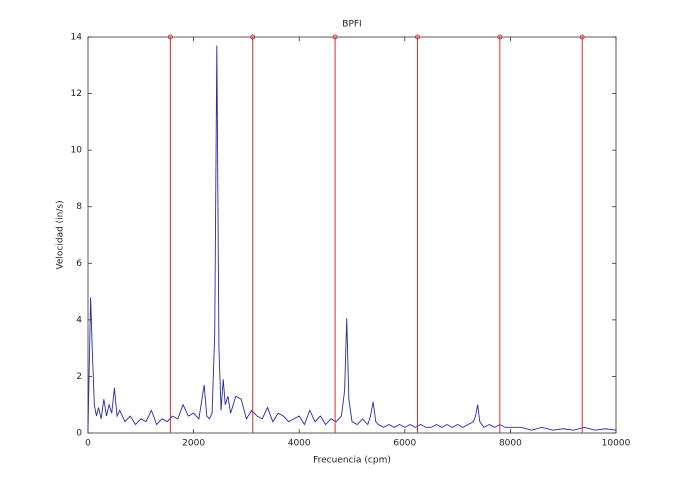 Image resolution: width=682 pixels, height=492 pixels. What do you see at coordinates (88, 444) in the screenshot?
I see `x-tick-label: 0` at bounding box center [88, 444].